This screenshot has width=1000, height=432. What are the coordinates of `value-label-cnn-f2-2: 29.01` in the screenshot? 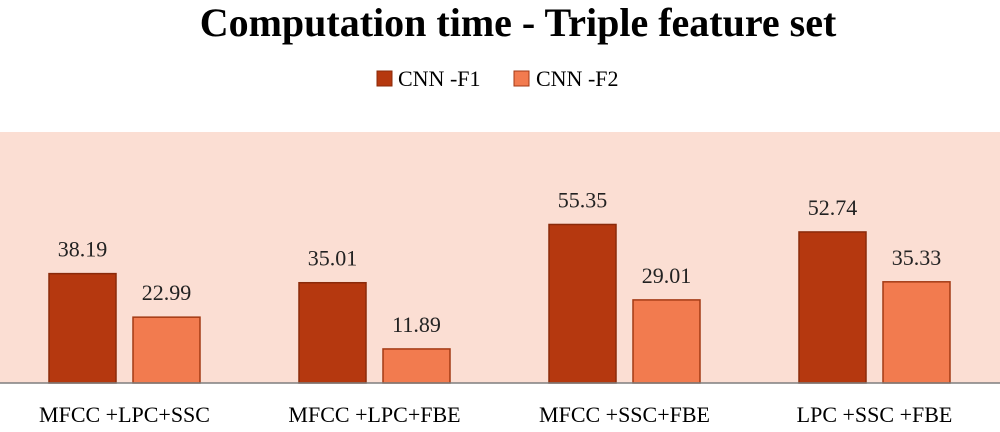 It's located at (667, 275).